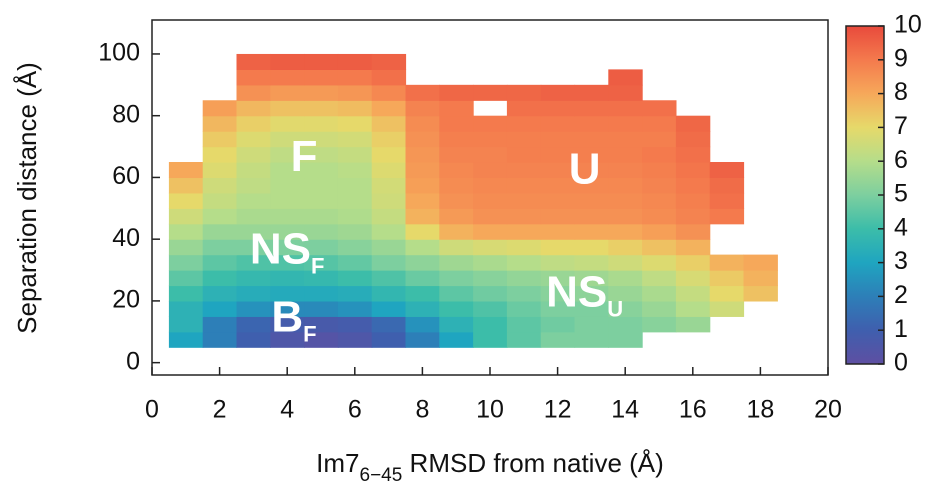  Describe the element at coordinates (119, 53) in the screenshot. I see `y-tick-label: 100` at that location.